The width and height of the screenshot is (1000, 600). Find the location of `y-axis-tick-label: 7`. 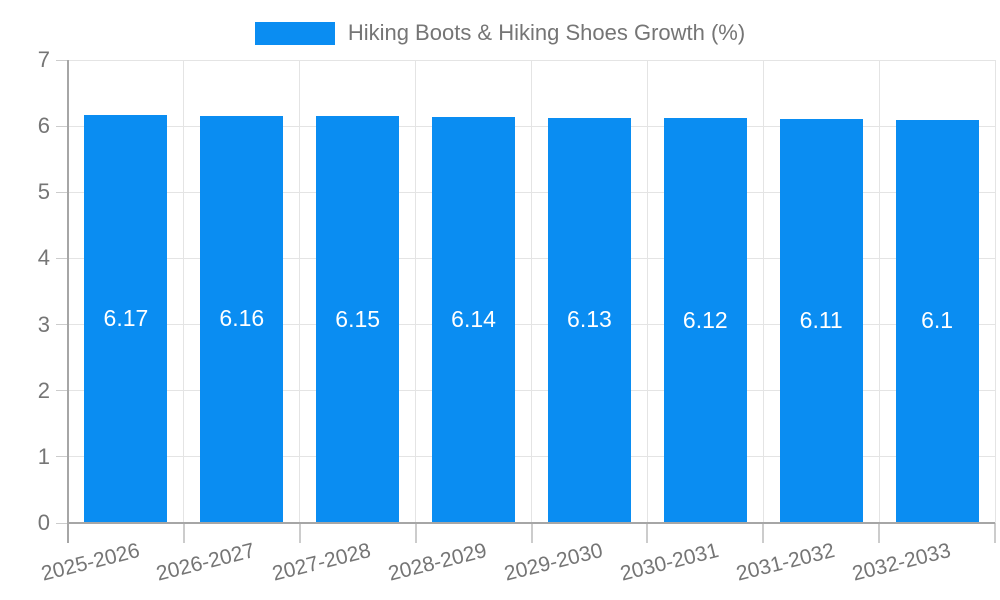

y-axis-tick-label: 7 is located at coordinates (43, 59).